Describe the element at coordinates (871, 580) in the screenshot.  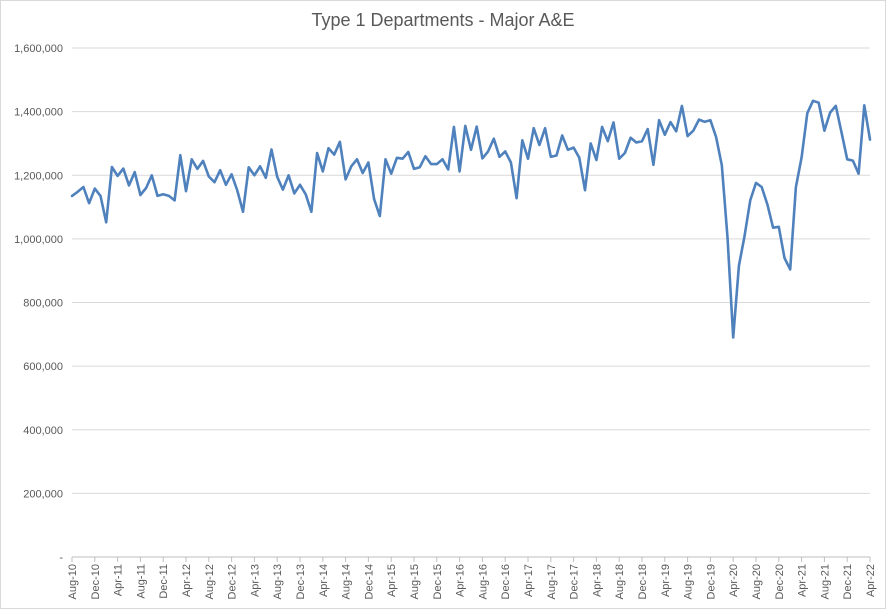
I see `x-tick-label: Apr-22` at that location.